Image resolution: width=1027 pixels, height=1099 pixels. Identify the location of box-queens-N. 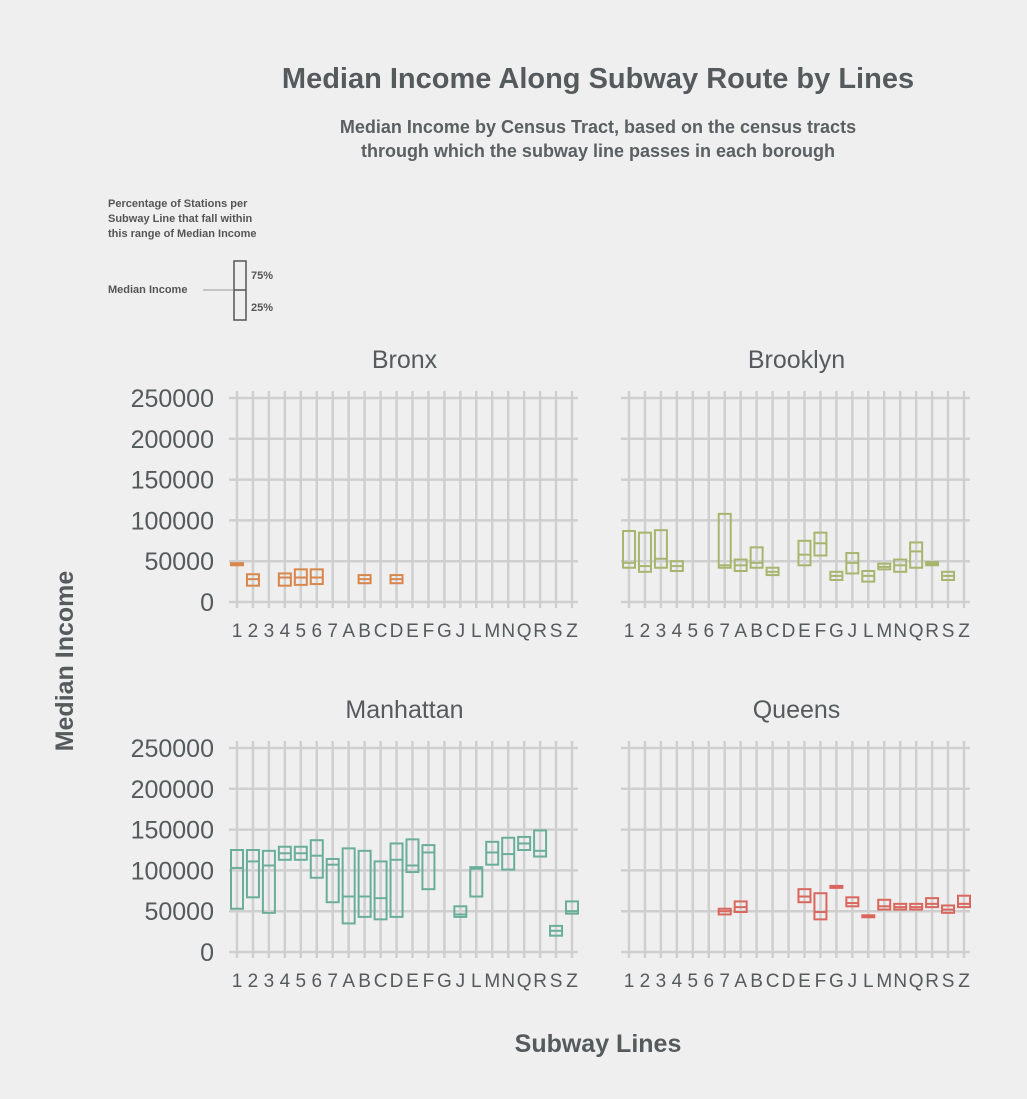
(900, 906).